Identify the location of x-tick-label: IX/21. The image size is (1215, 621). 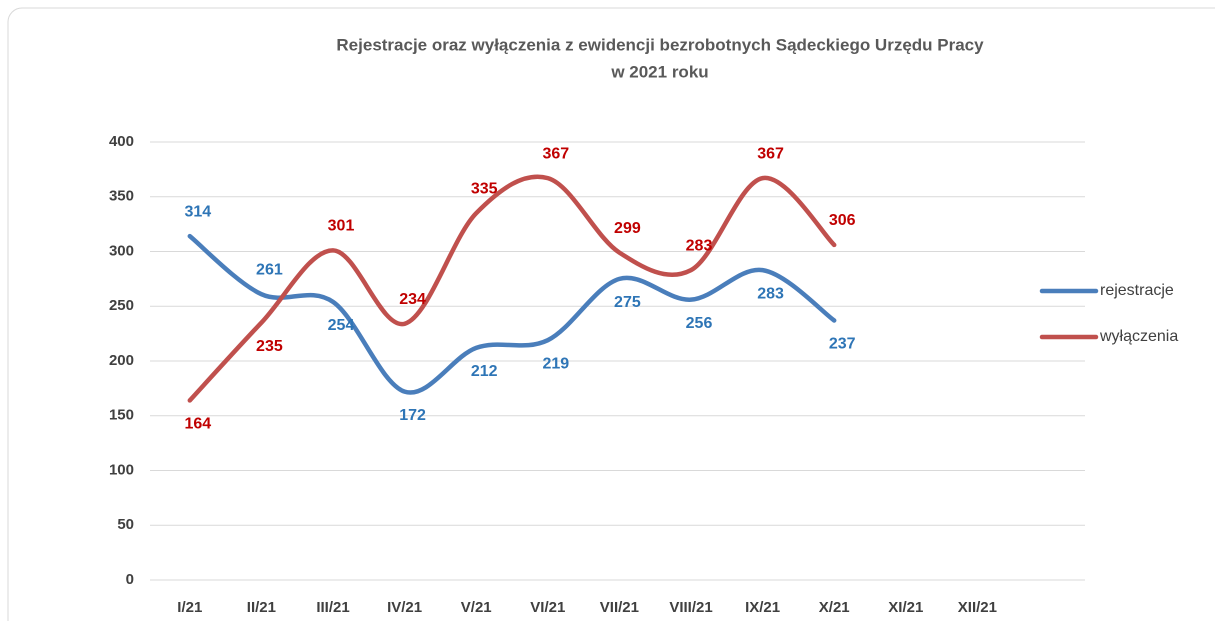
(762, 607).